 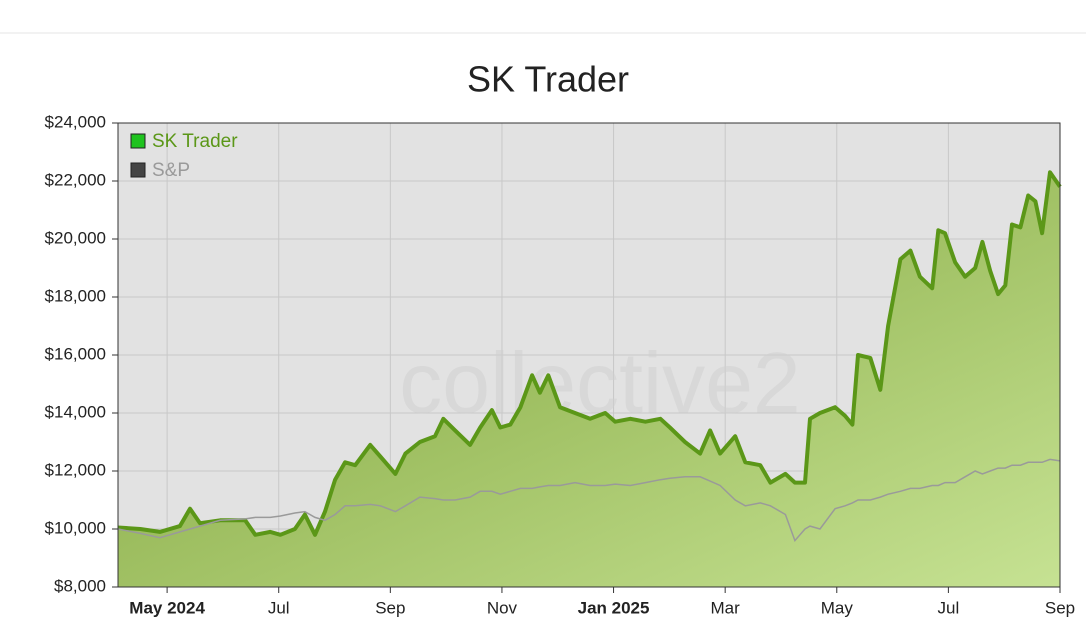 I want to click on x-tick-label: May, so click(x=837, y=607).